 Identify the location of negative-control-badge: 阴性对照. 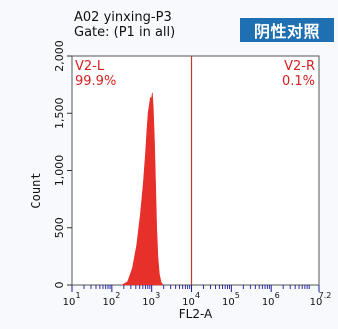
(287, 30).